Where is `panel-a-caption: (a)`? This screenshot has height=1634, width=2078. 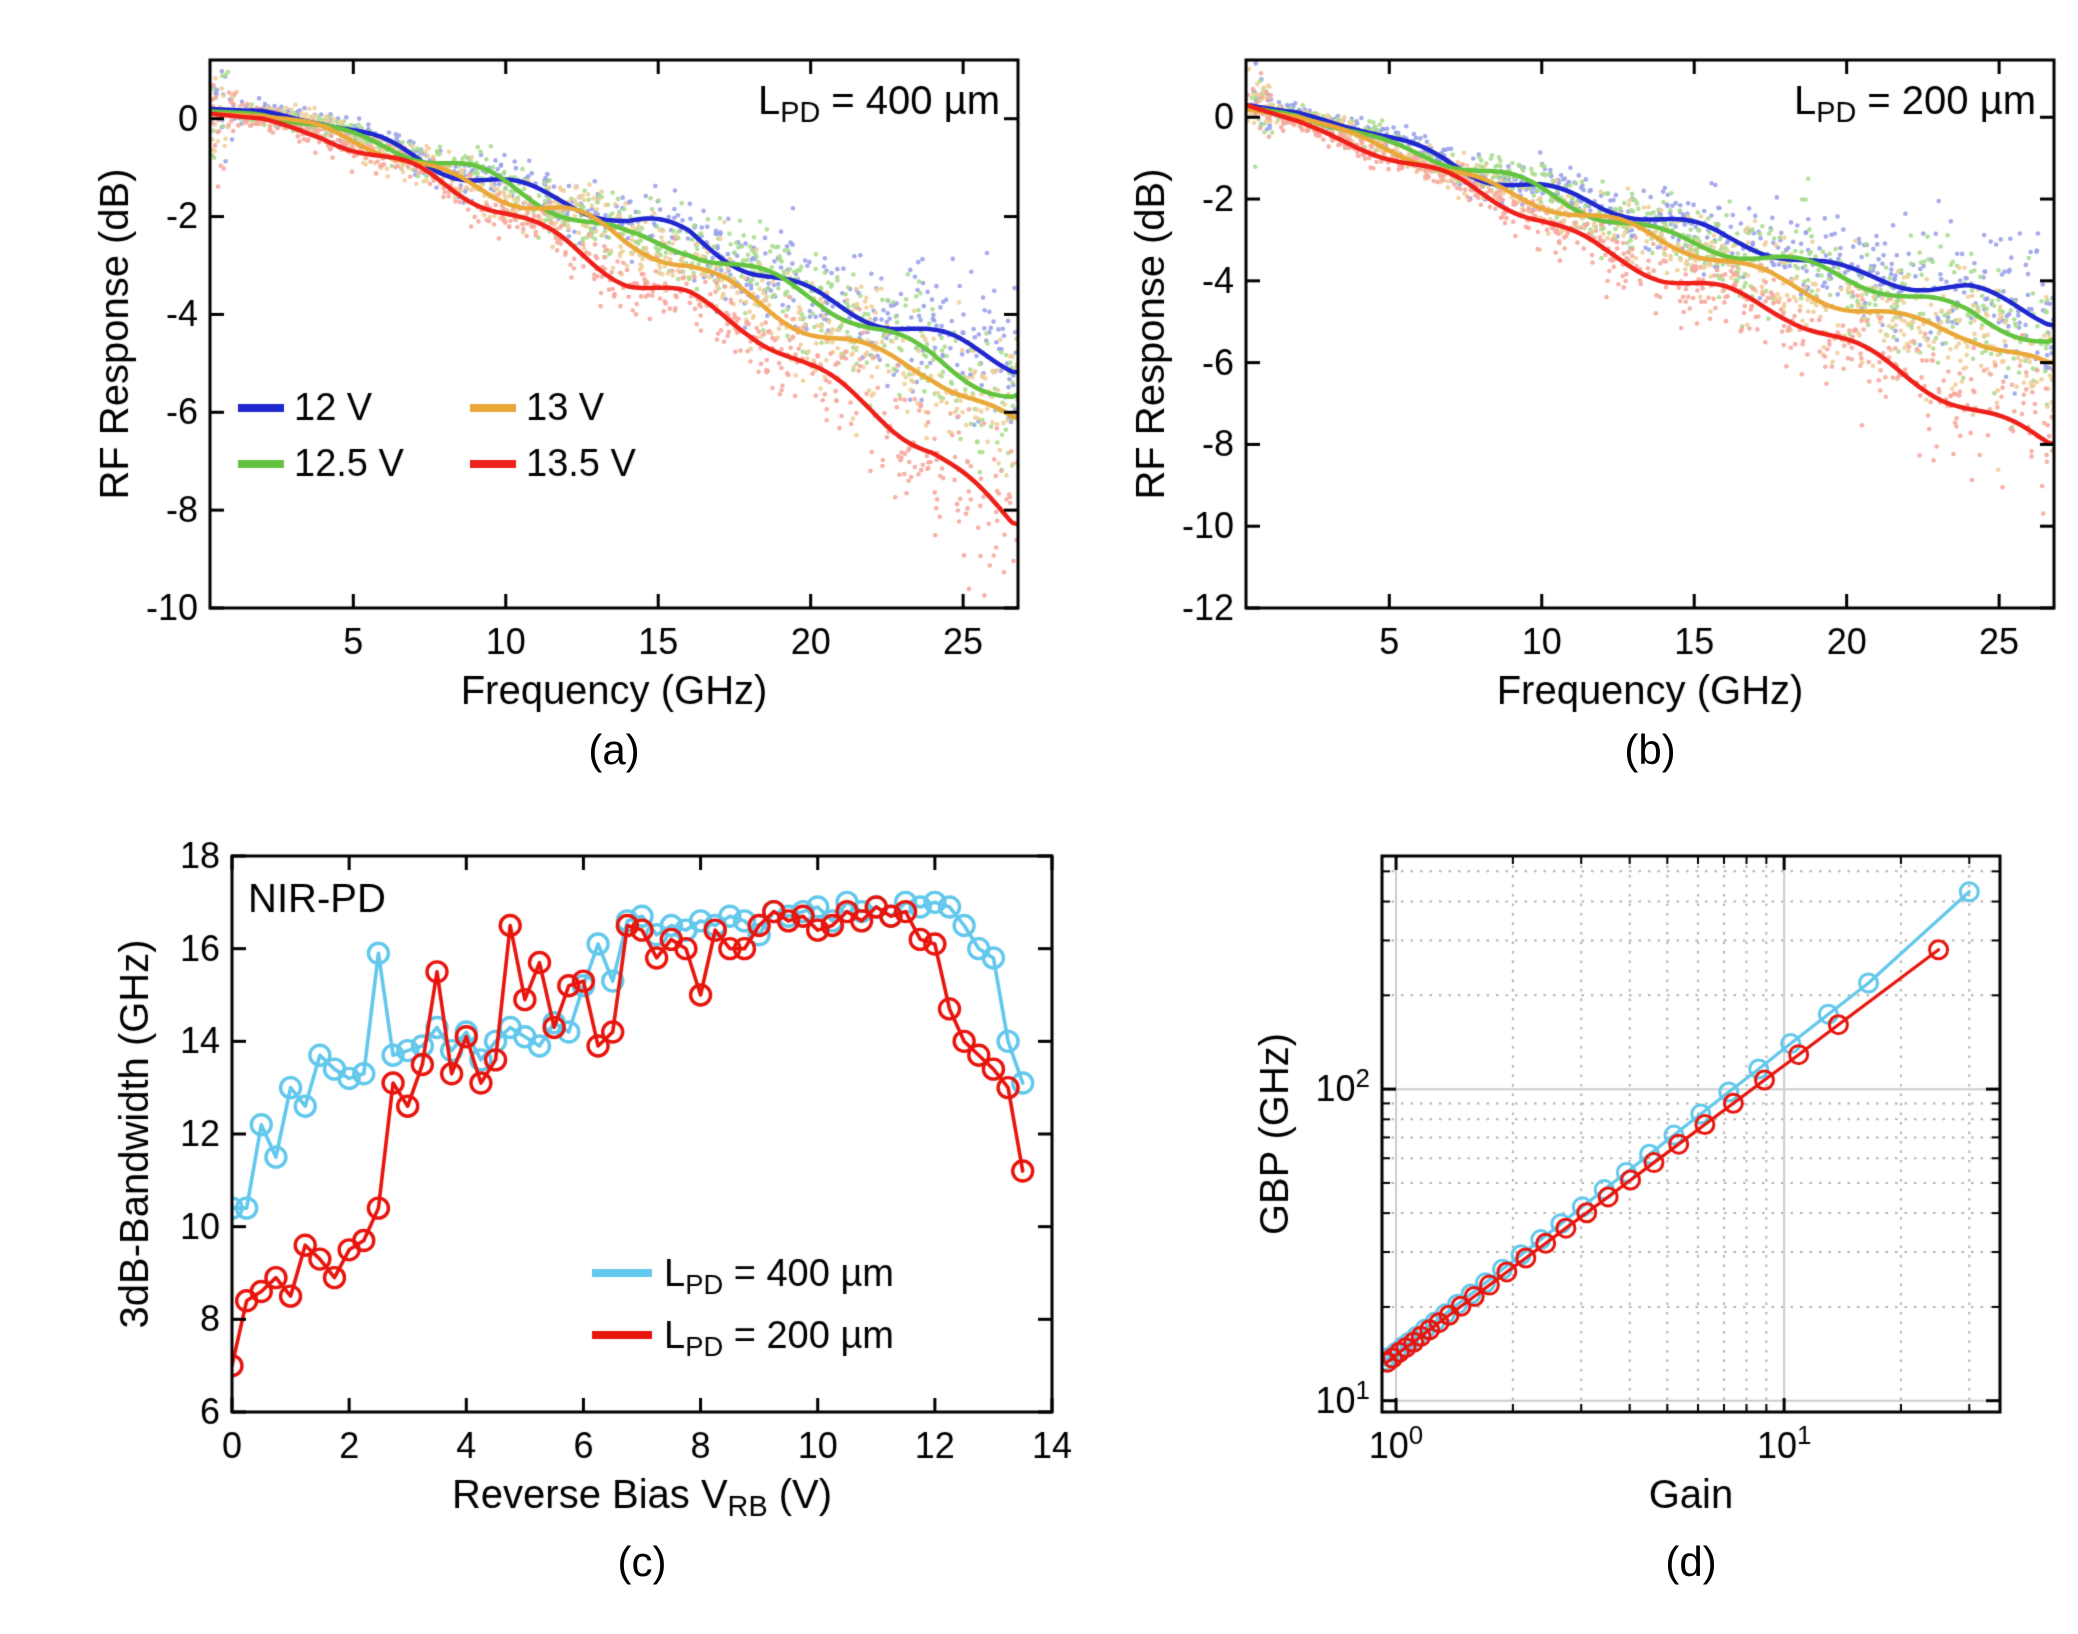 panel-a-caption: (a) is located at coordinates (614, 749).